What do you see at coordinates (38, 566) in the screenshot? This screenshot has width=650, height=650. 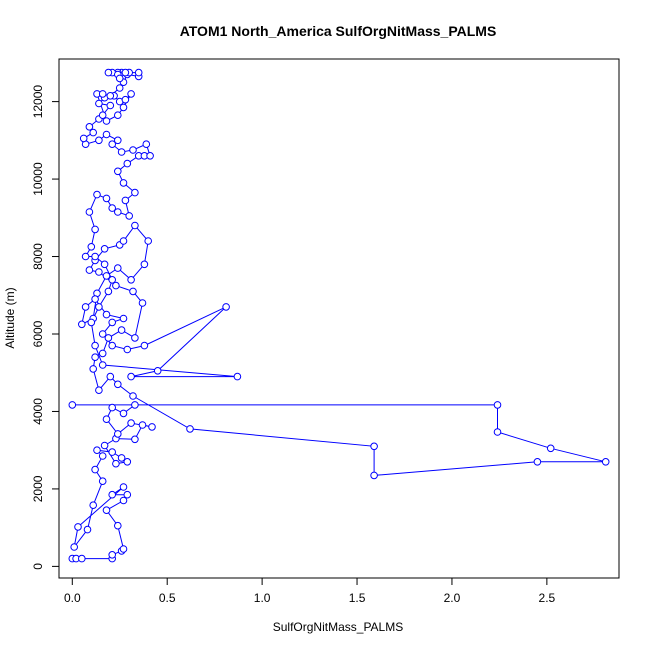 I see `y-tick-label: 0` at bounding box center [38, 566].